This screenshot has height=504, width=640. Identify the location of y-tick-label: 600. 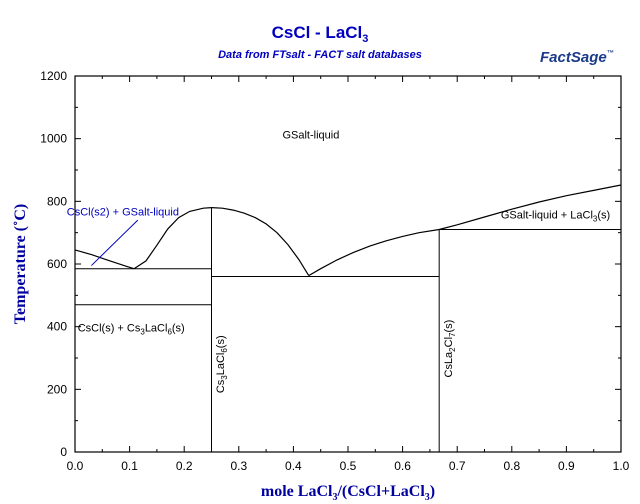
(57, 264).